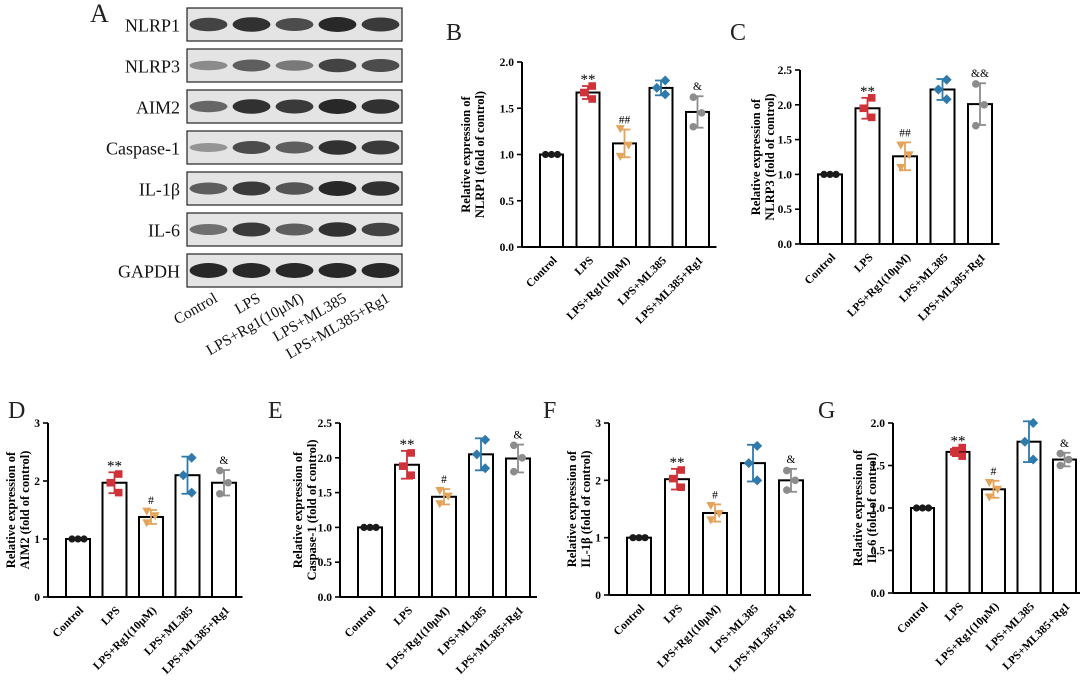  What do you see at coordinates (99, 14) in the screenshot?
I see `panel-letter-A: A` at bounding box center [99, 14].